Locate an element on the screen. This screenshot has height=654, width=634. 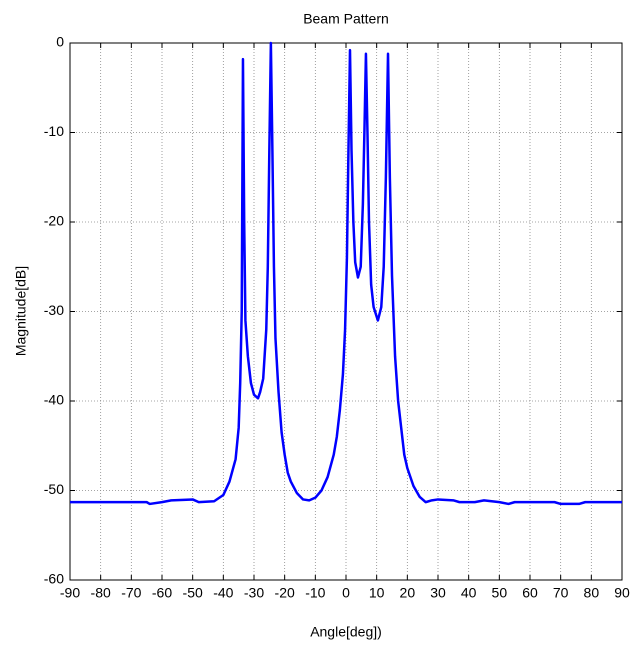
x-tick-label: 10 is located at coordinates (377, 593).